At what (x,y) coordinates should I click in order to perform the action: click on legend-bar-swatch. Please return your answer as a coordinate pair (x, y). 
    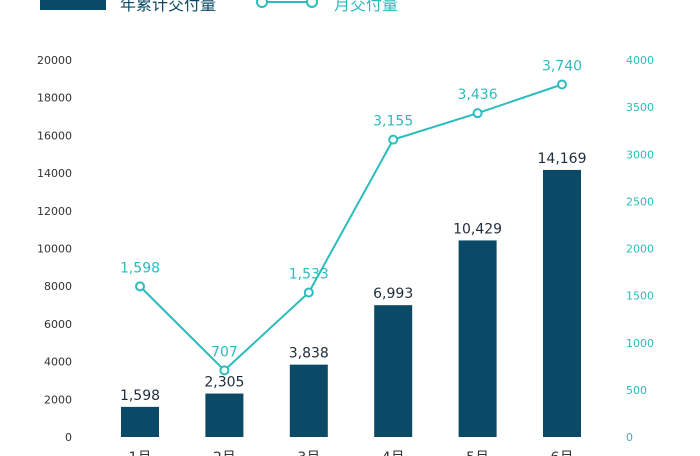
    Looking at the image, I should click on (73, 5).